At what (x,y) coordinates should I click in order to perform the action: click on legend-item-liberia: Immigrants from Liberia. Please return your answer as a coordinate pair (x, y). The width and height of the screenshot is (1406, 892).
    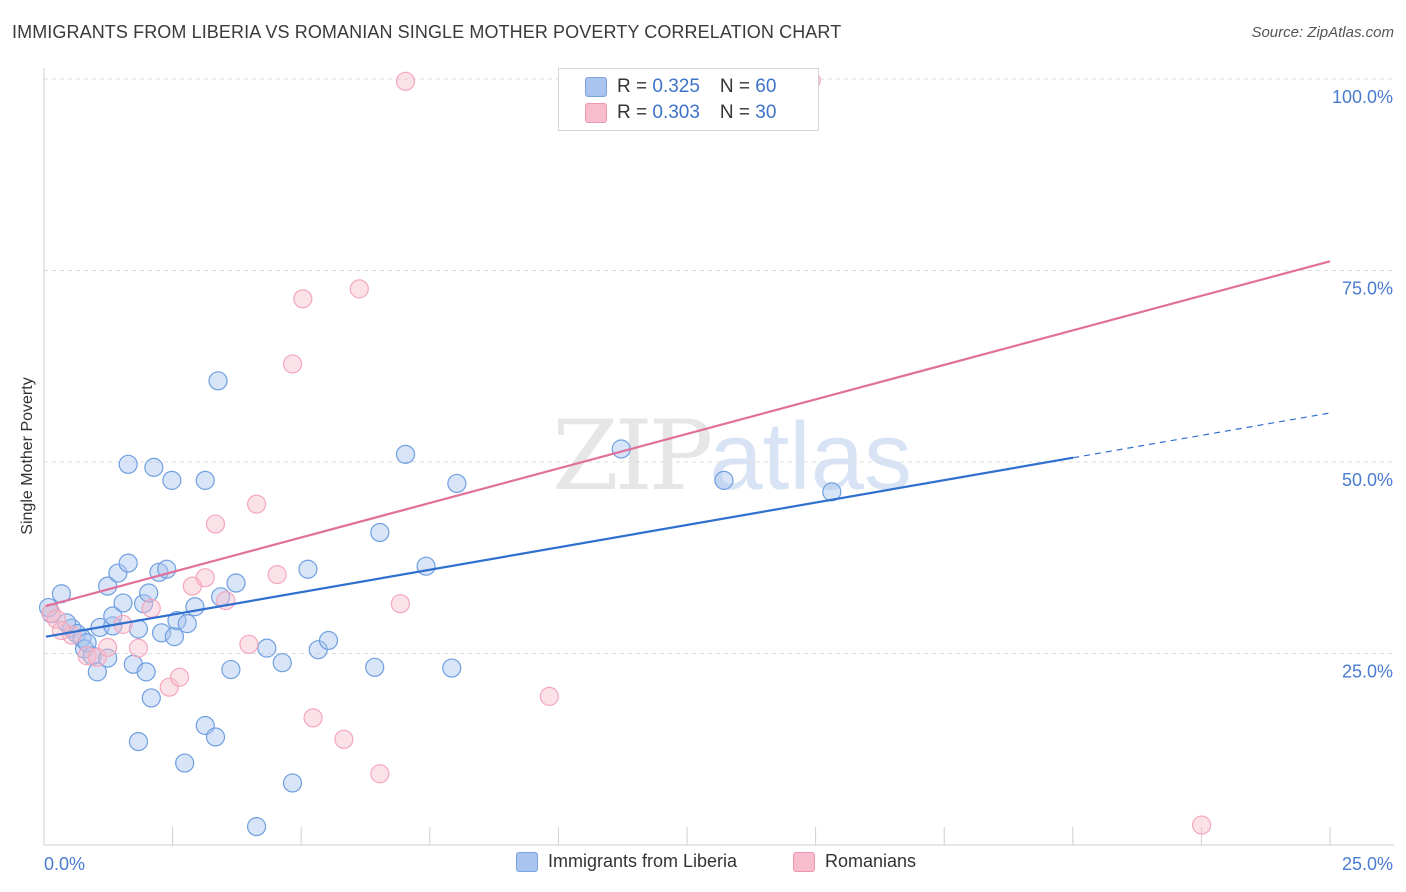
    Looking at the image, I should click on (626, 861).